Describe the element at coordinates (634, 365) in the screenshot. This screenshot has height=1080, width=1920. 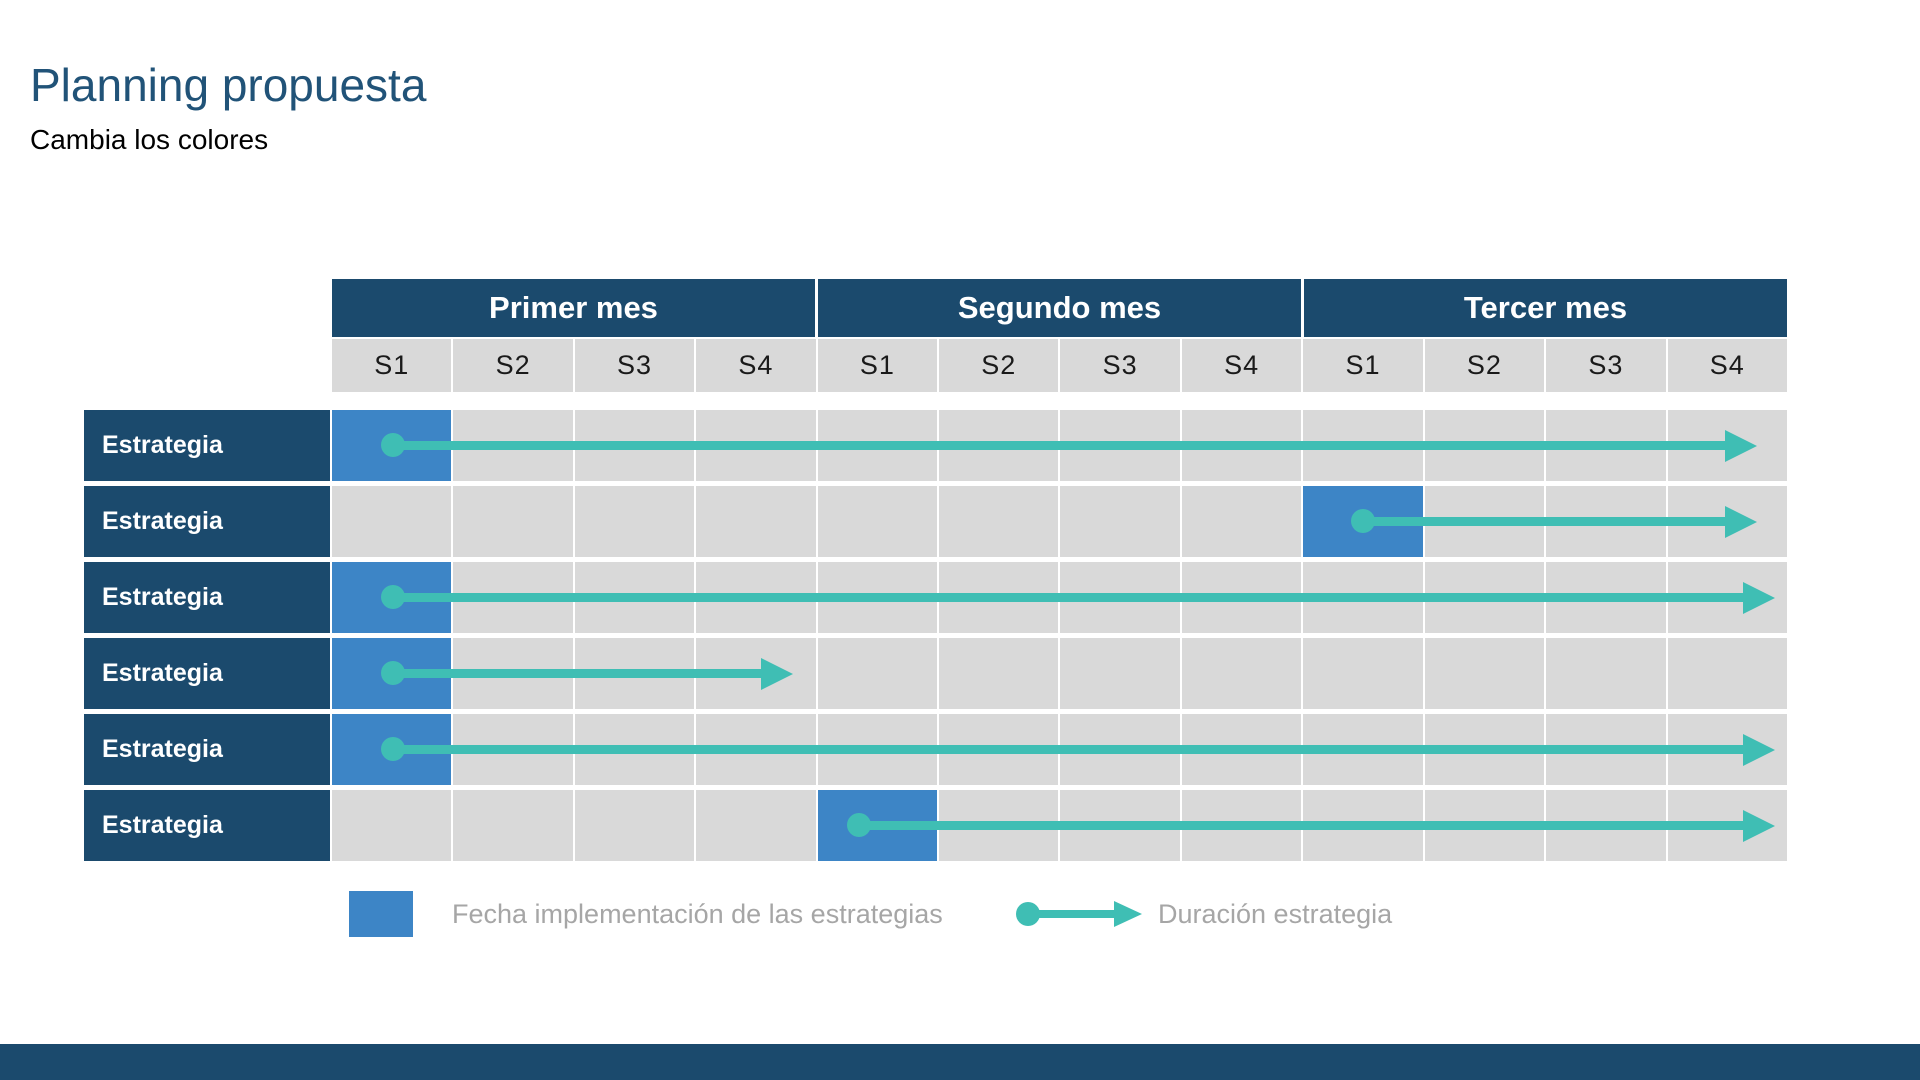
I see `week-header-3: S3` at that location.